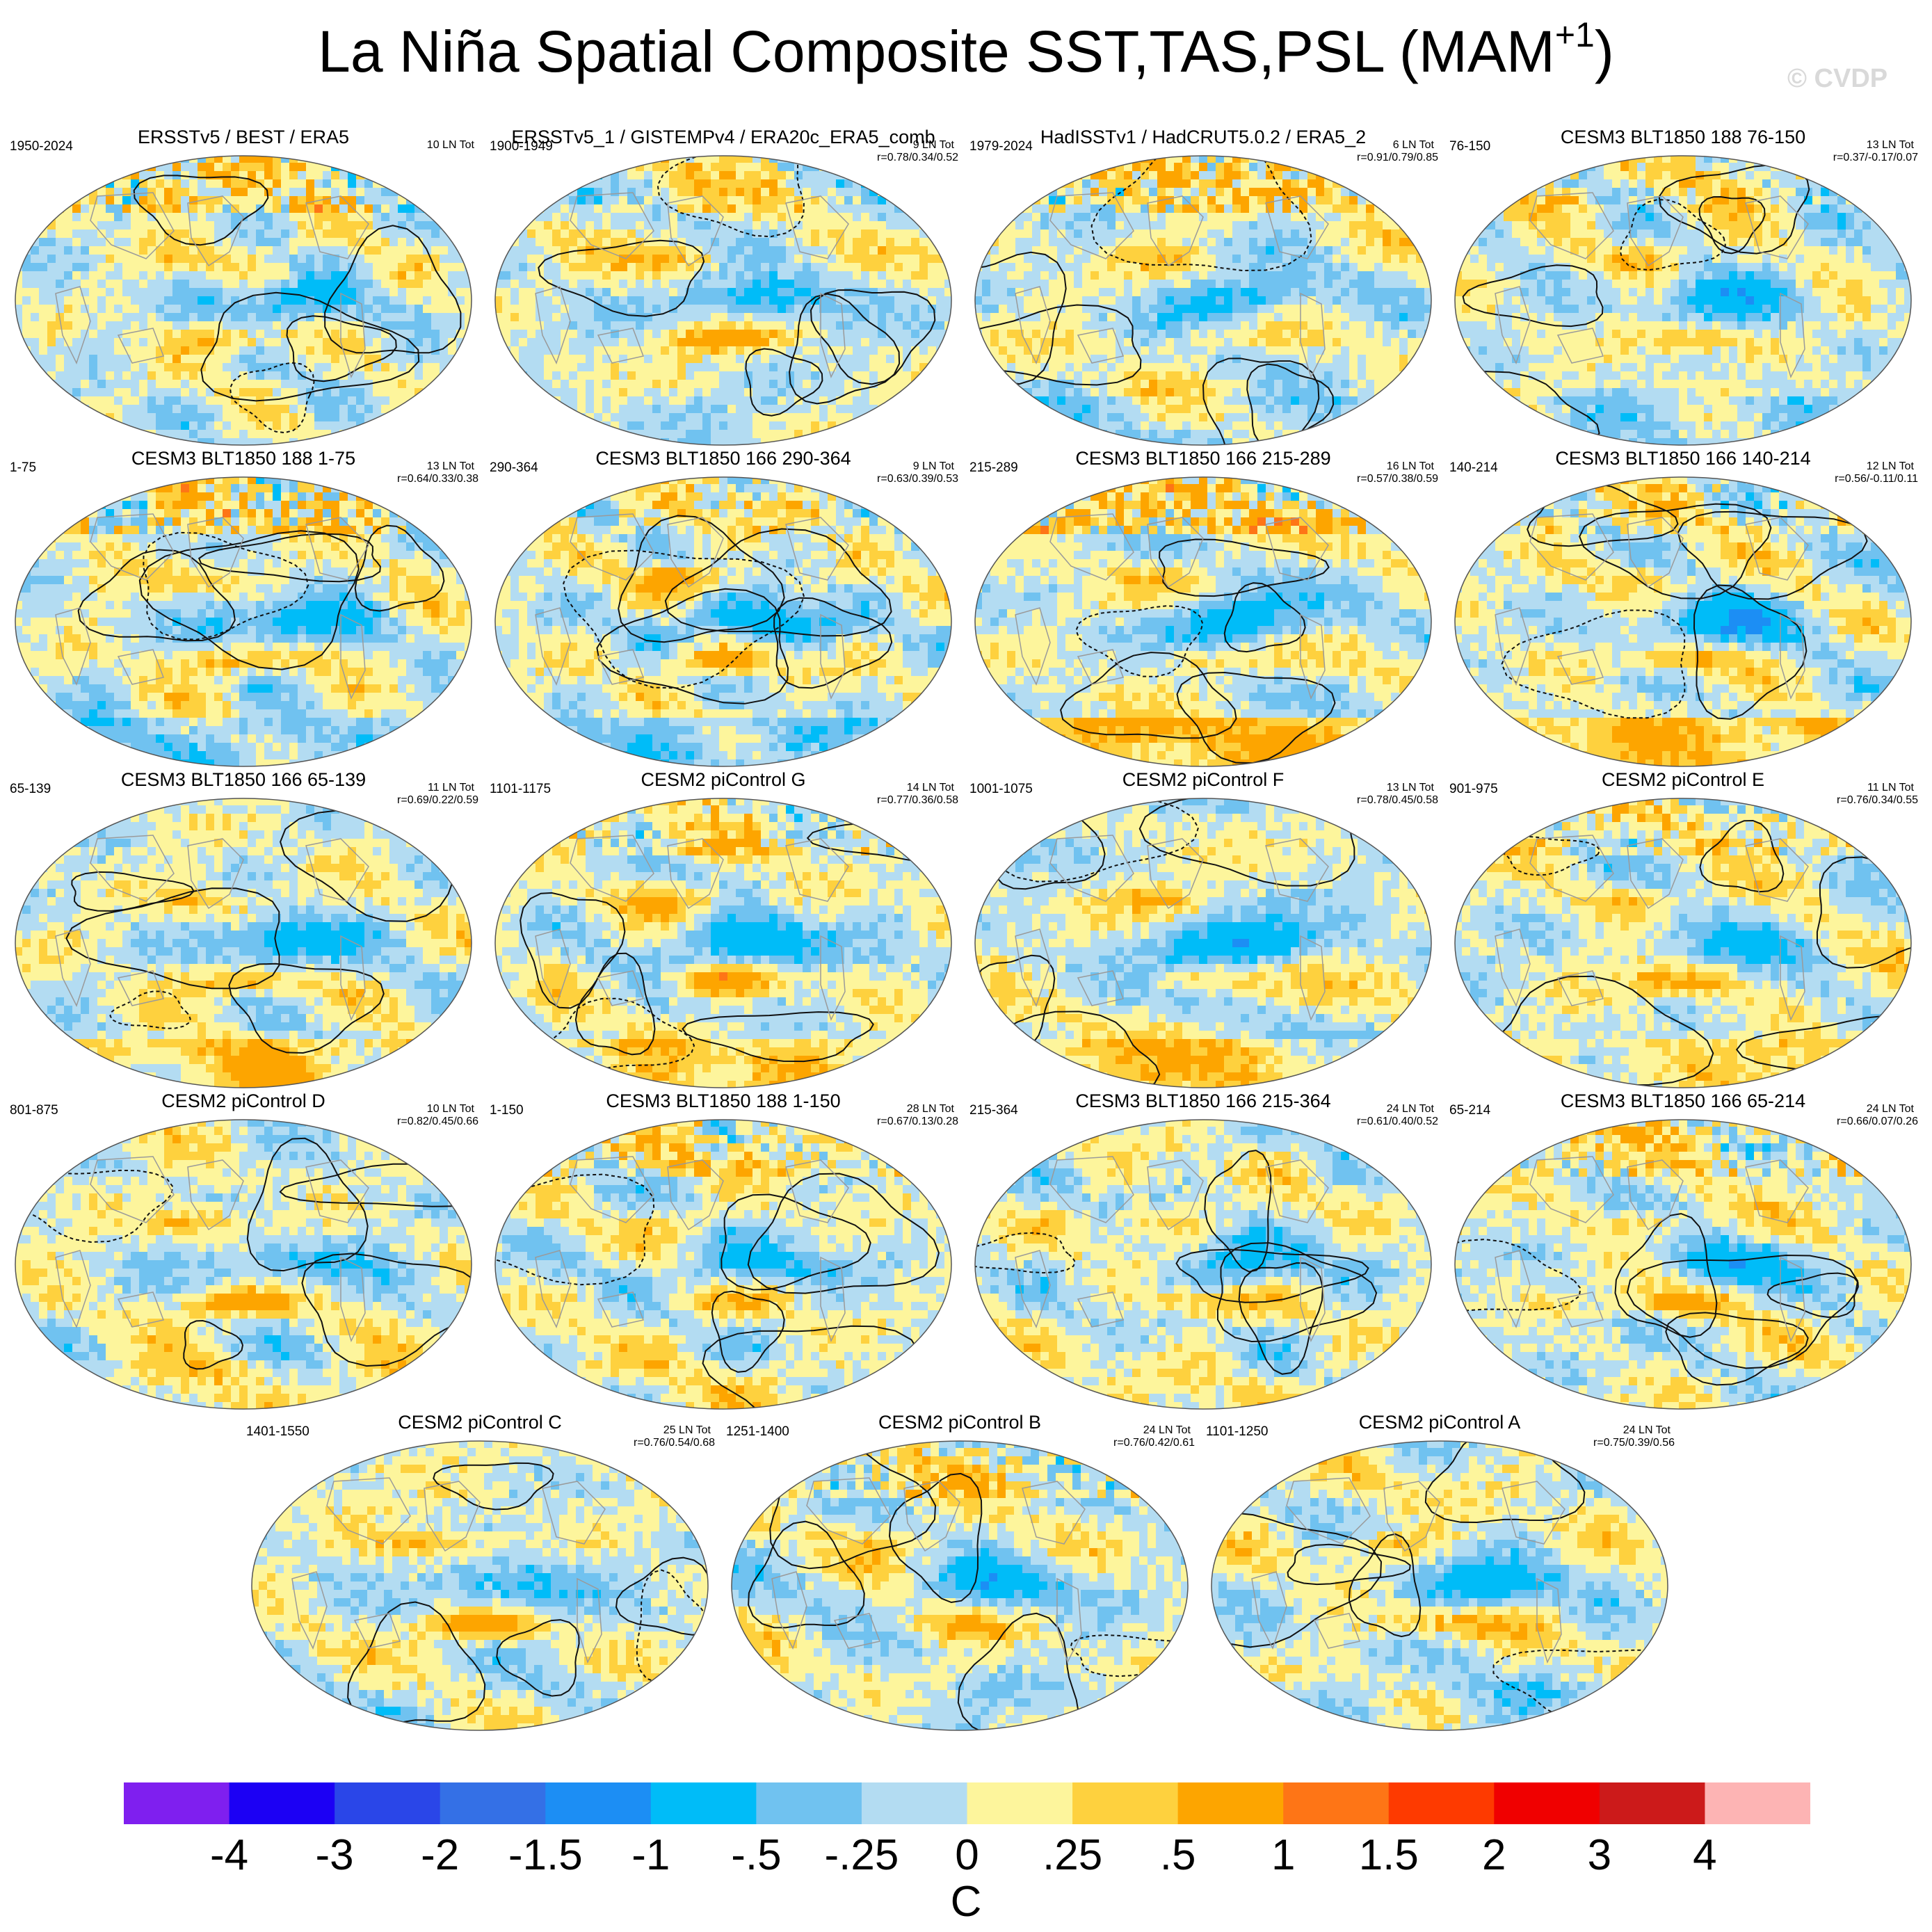 Image resolution: width=1932 pixels, height=1932 pixels. What do you see at coordinates (1001, 146) in the screenshot?
I see `panel-period: 1979-2024` at bounding box center [1001, 146].